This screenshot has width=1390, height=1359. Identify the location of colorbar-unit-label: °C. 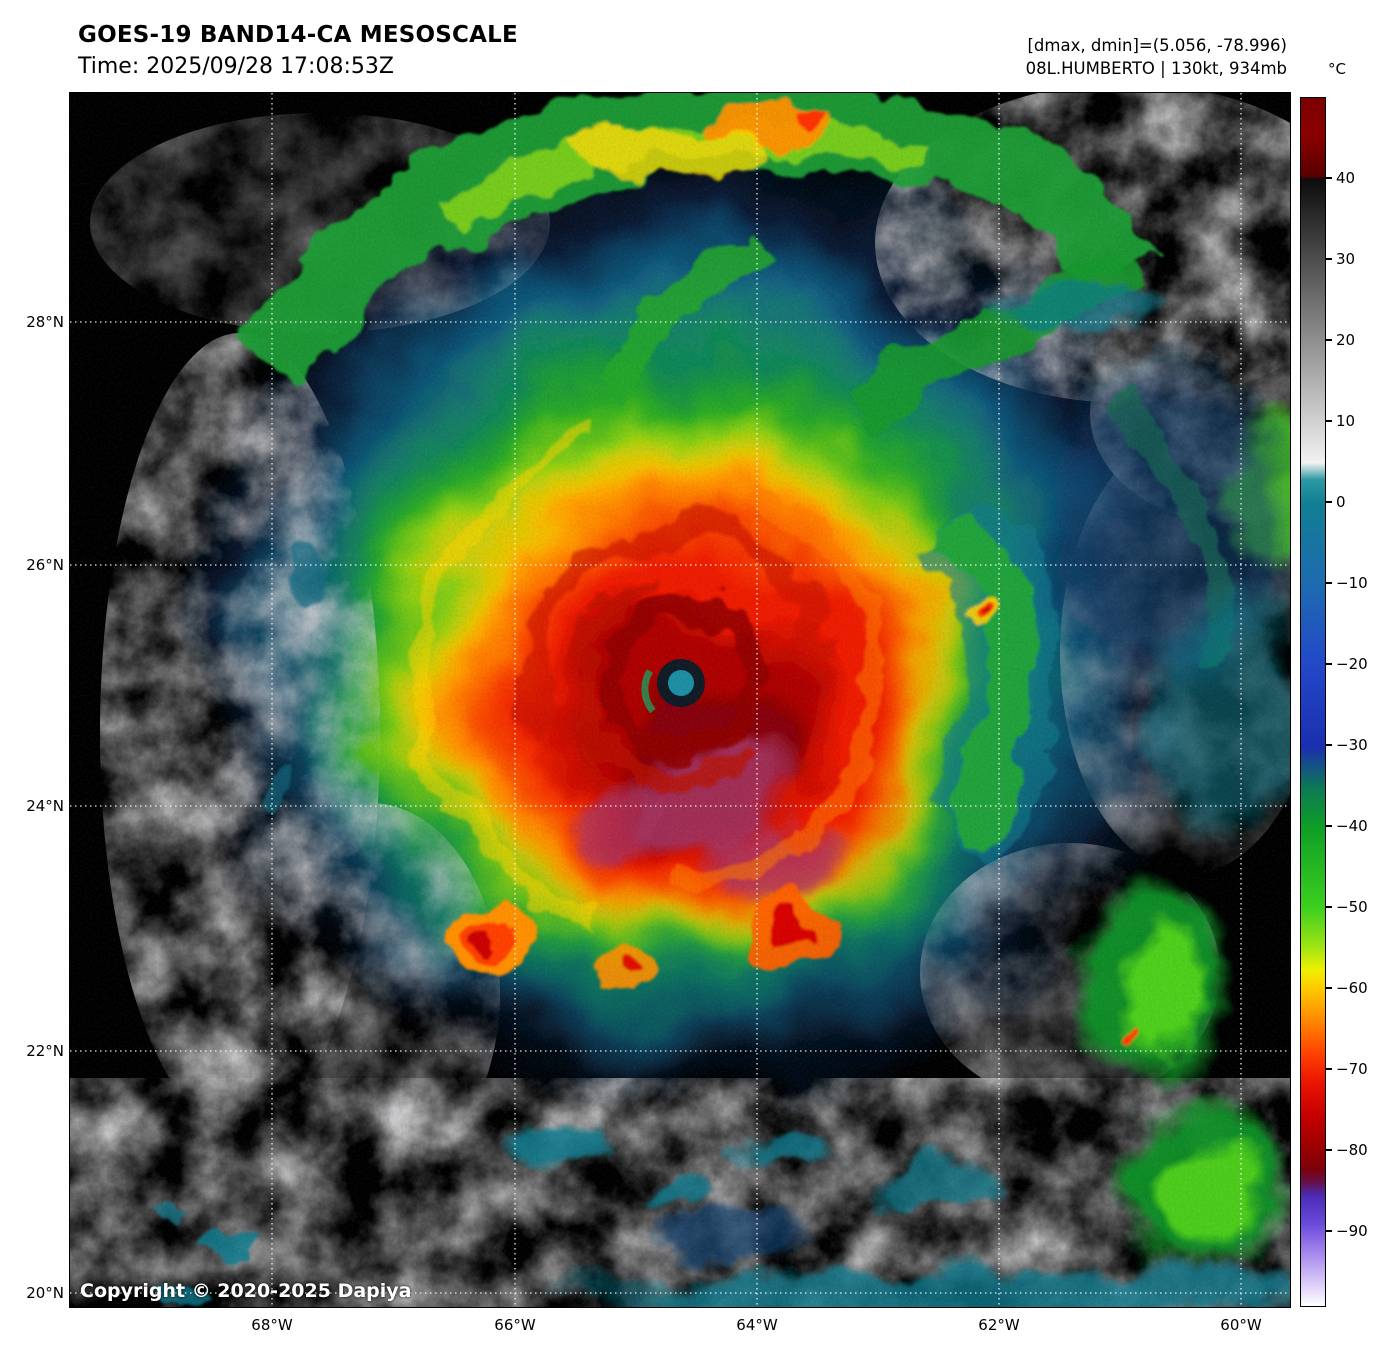
(1337, 69).